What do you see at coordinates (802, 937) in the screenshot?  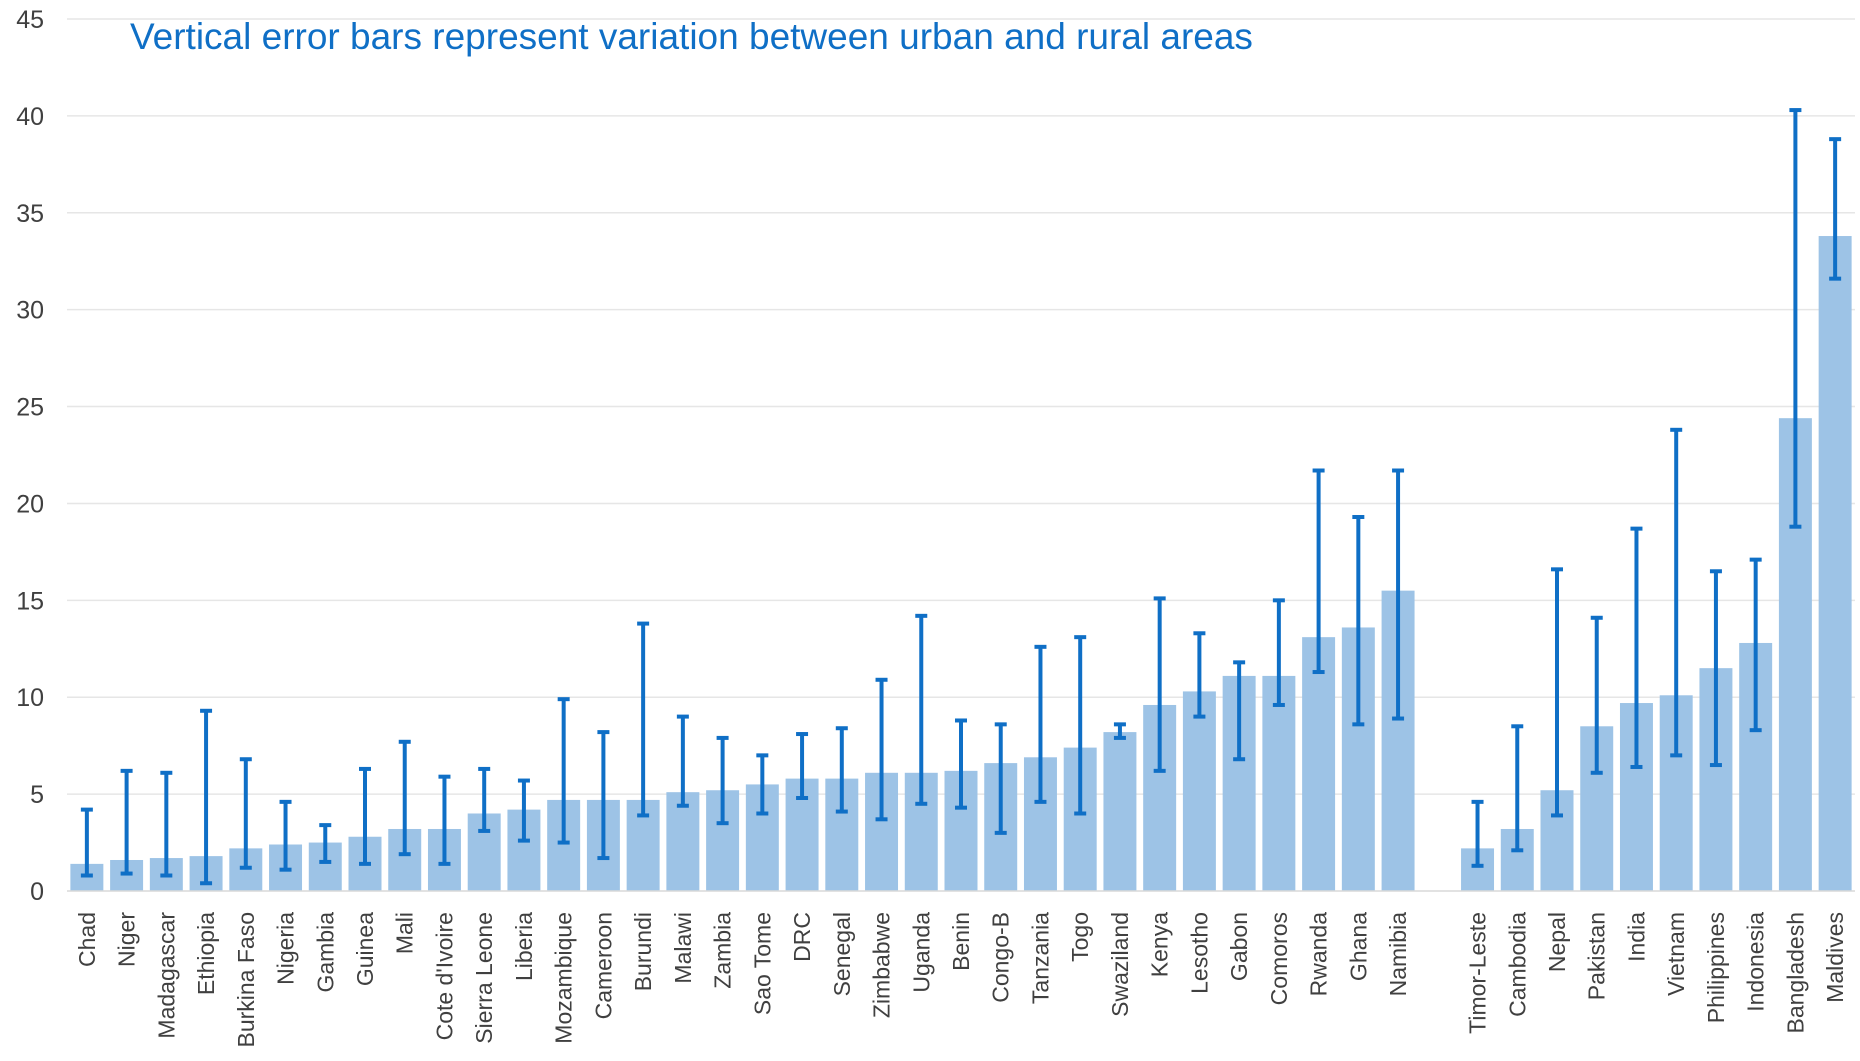 I see `x-tick-label: DRC` at bounding box center [802, 937].